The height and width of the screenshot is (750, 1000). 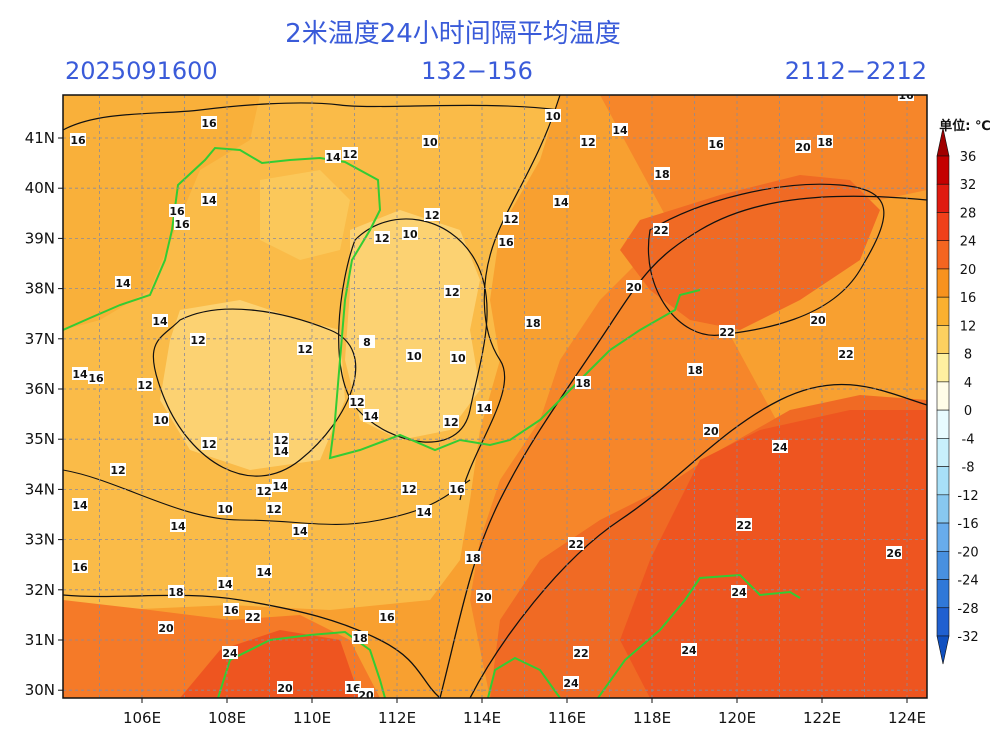 What do you see at coordinates (40, 590) in the screenshot?
I see `lat-tick-label: 32N` at bounding box center [40, 590].